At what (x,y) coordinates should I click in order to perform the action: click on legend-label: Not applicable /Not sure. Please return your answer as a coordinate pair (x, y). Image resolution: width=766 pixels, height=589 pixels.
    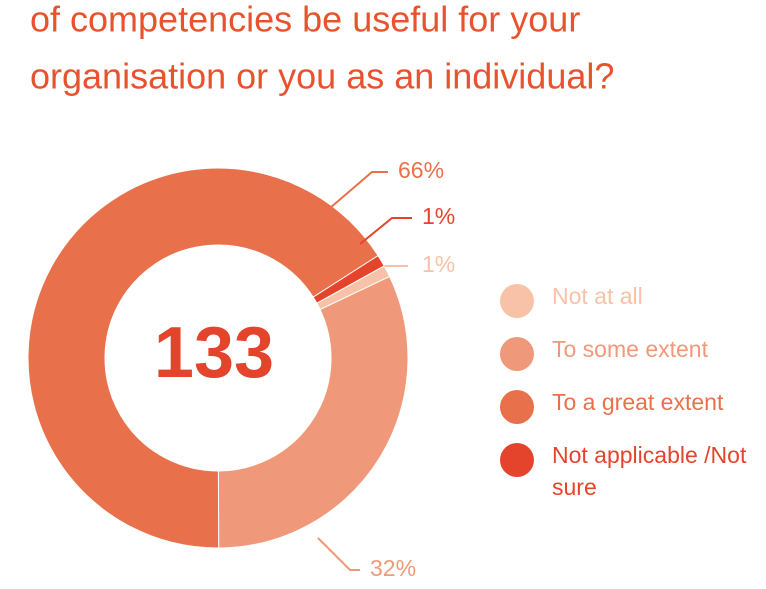
    Looking at the image, I should click on (649, 471).